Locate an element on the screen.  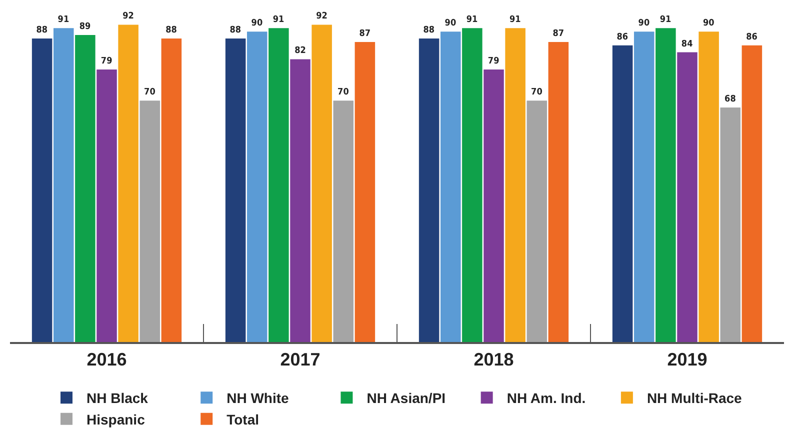
legend-label: NH Black is located at coordinates (117, 398).